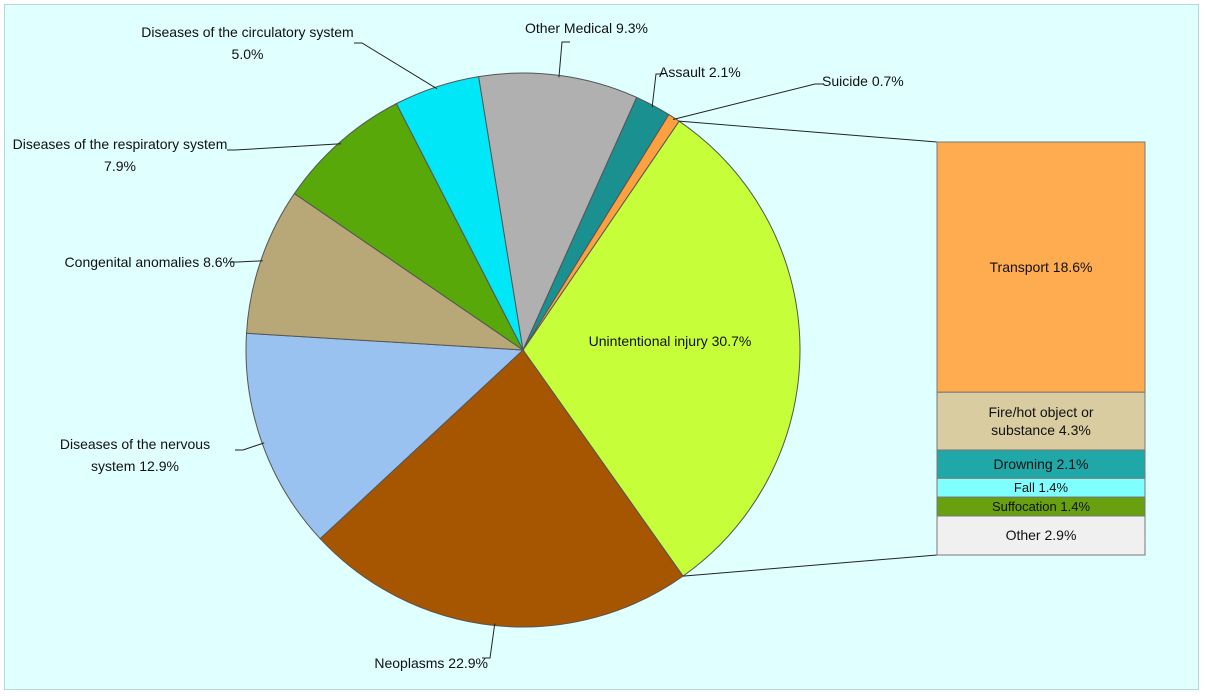 This screenshot has width=1205, height=696. I want to click on bar-label: Fire/hot object or substance 4.3%, so click(1041, 421).